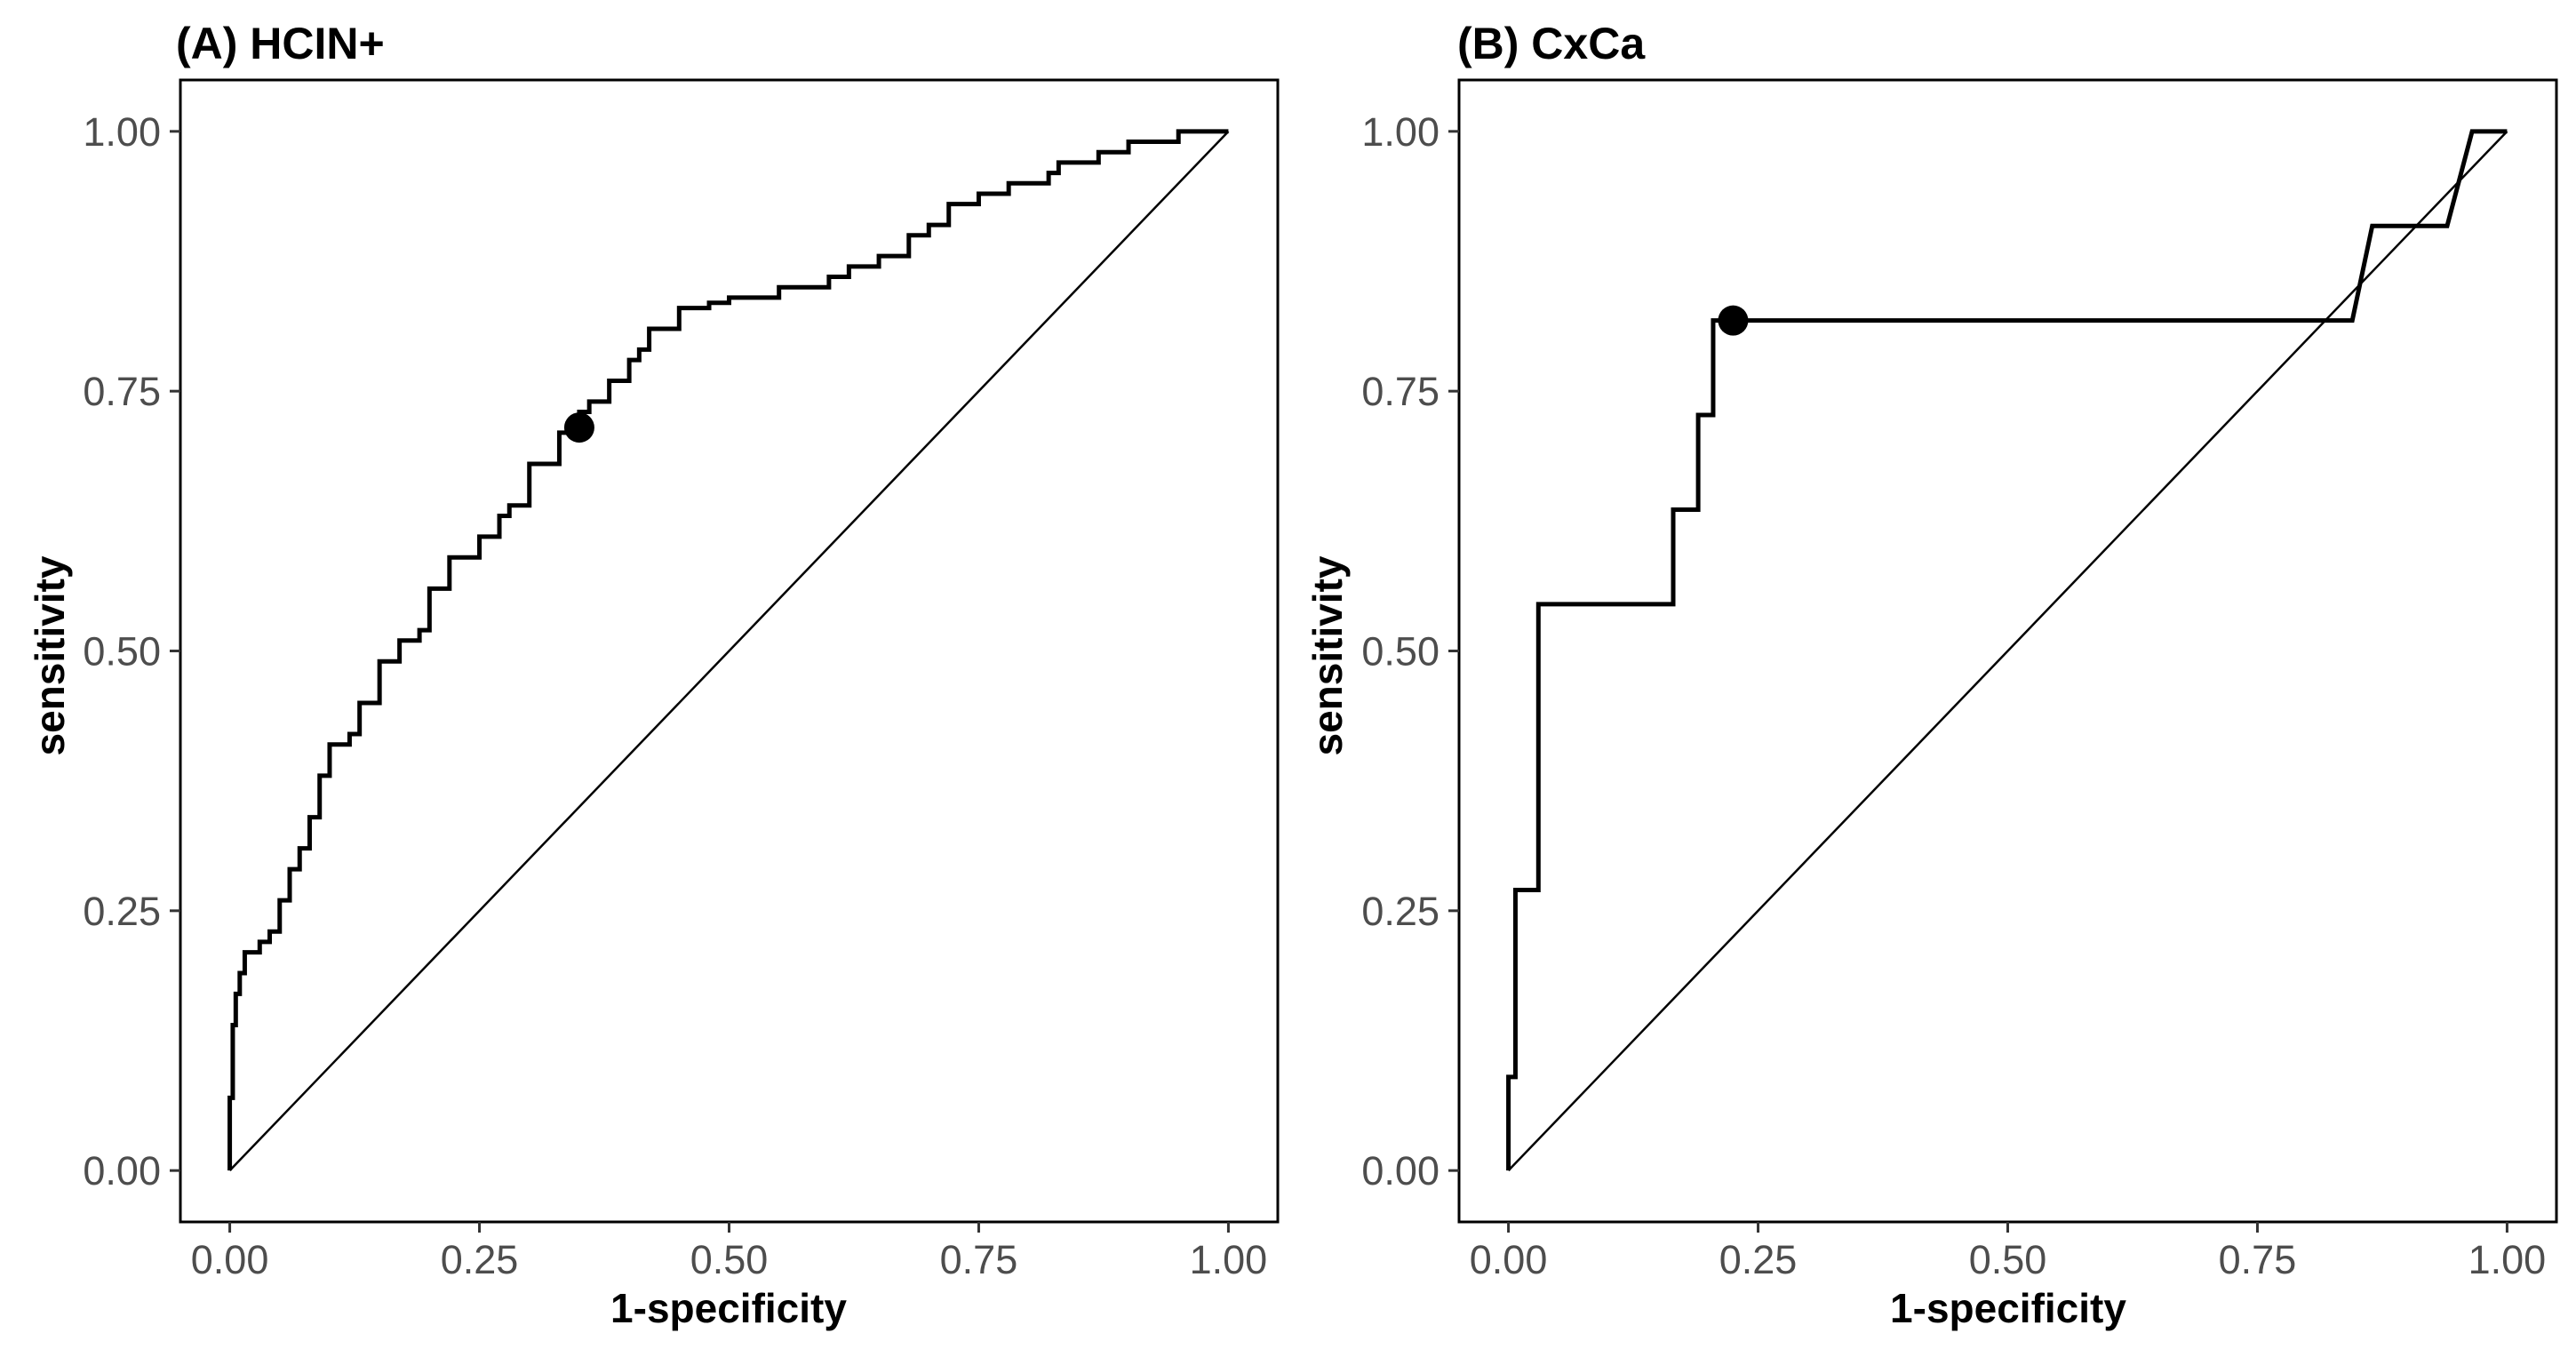 This screenshot has height=1357, width=2576. What do you see at coordinates (2258, 1259) in the screenshot?
I see `panel-b-x-tick-label: 0.75` at bounding box center [2258, 1259].